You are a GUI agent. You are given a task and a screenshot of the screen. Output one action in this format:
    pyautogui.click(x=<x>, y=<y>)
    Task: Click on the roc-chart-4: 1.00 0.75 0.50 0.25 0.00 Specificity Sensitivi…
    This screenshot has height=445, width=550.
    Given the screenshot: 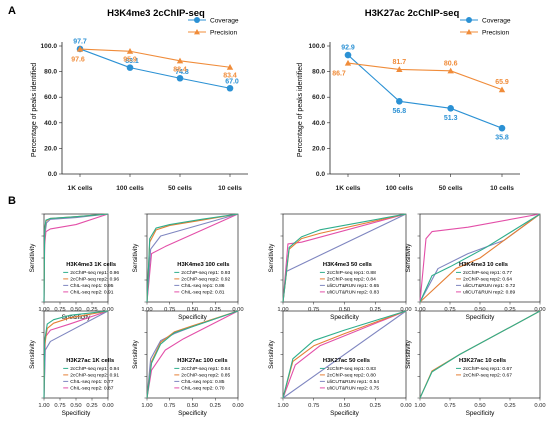 What is the action you would take?
    pyautogui.click(x=475, y=267)
    